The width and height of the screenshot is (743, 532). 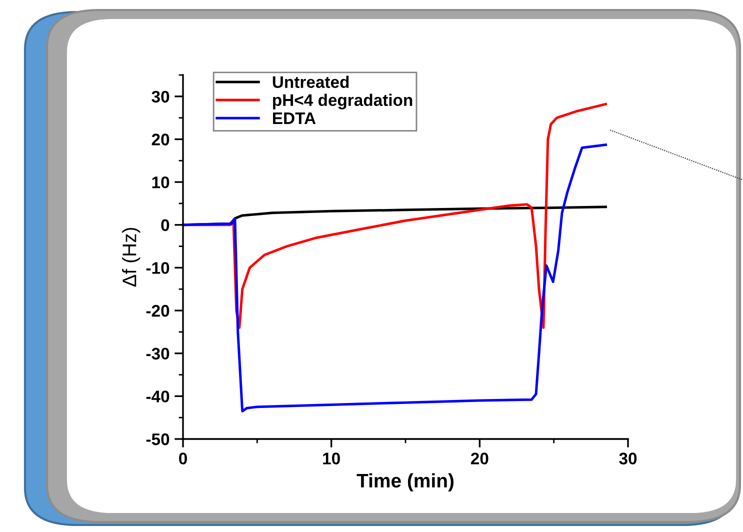 What do you see at coordinates (294, 118) in the screenshot?
I see `legend-label: EDTA` at bounding box center [294, 118].